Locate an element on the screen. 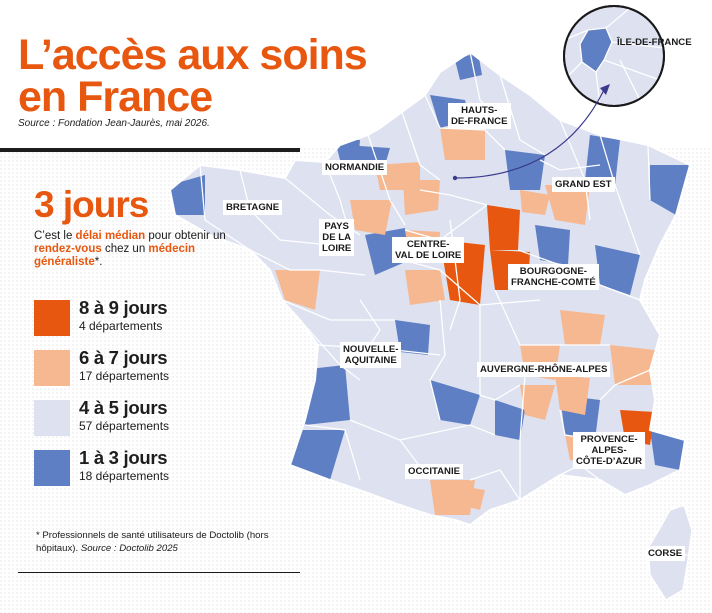 This screenshot has height=613, width=712. desc-text-2: pour obtenir un is located at coordinates (185, 236).